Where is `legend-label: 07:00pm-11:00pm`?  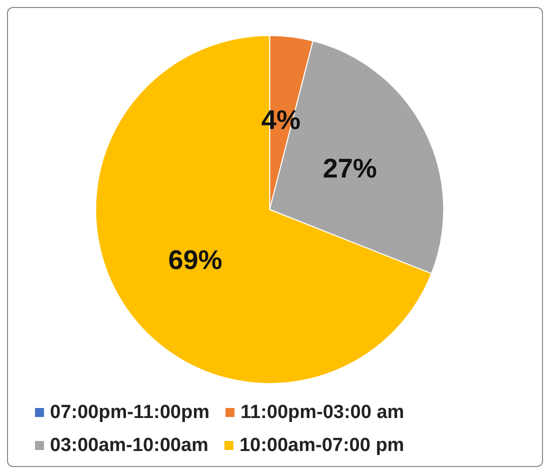
legend-label: 07:00pm-11:00pm is located at coordinates (130, 412).